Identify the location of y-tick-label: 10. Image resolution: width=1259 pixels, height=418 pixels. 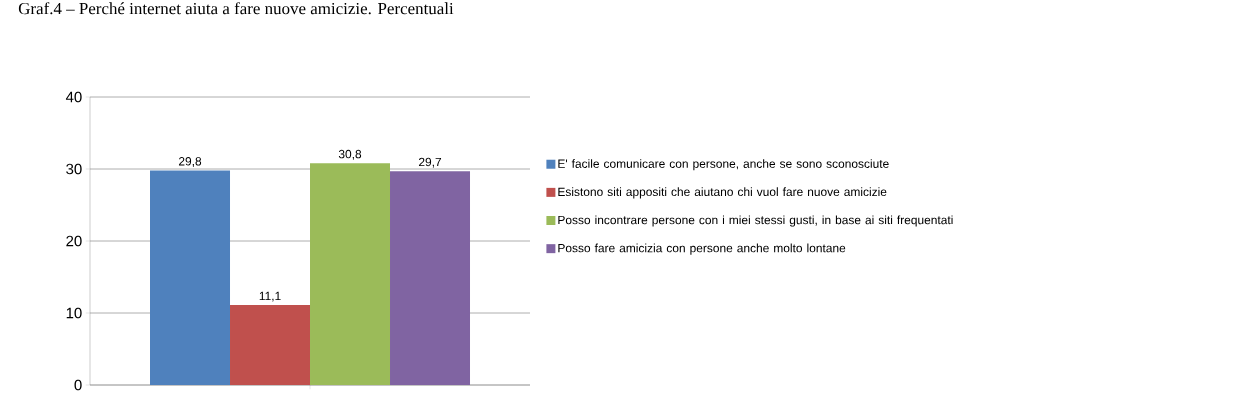
(74, 313).